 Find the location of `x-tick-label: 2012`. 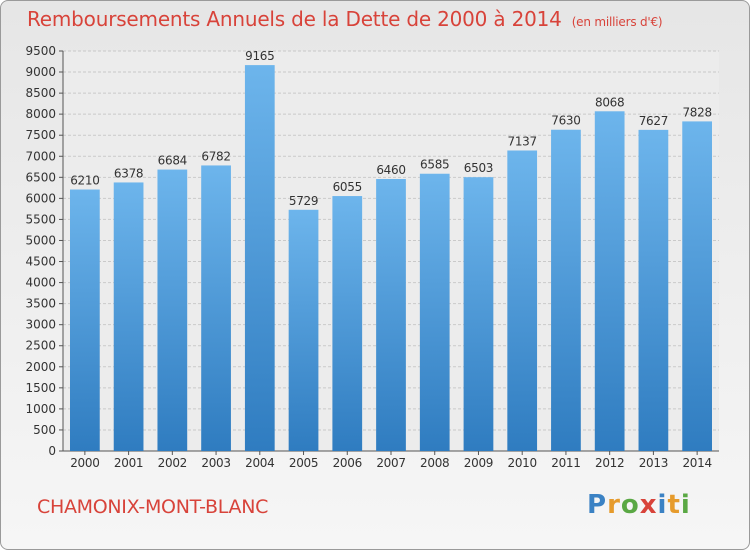

x-tick-label: 2012 is located at coordinates (609, 463).